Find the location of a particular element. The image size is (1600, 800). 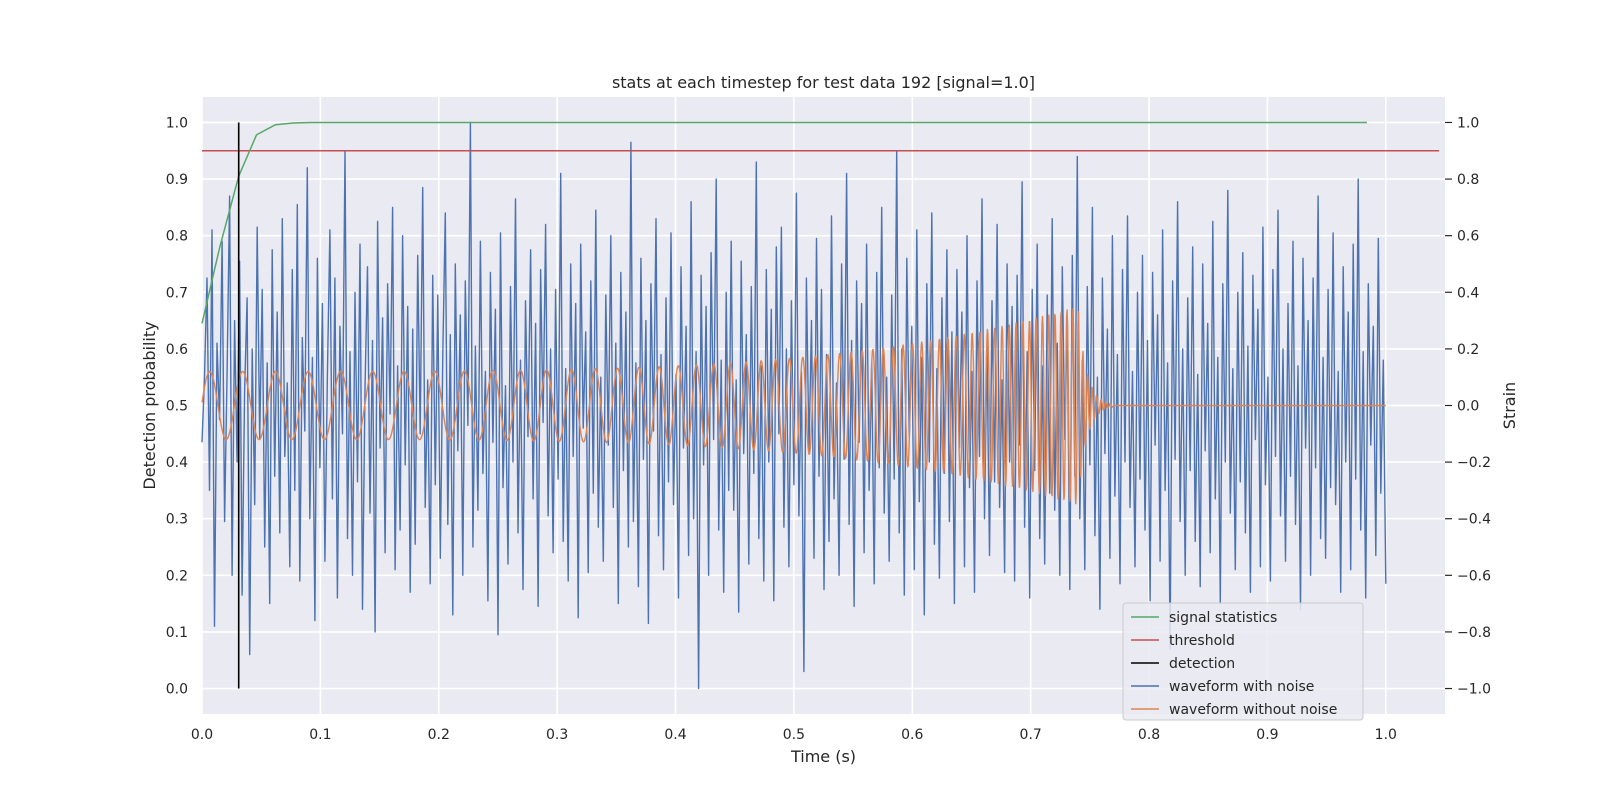

x-tick-label: 0.2 is located at coordinates (439, 735).